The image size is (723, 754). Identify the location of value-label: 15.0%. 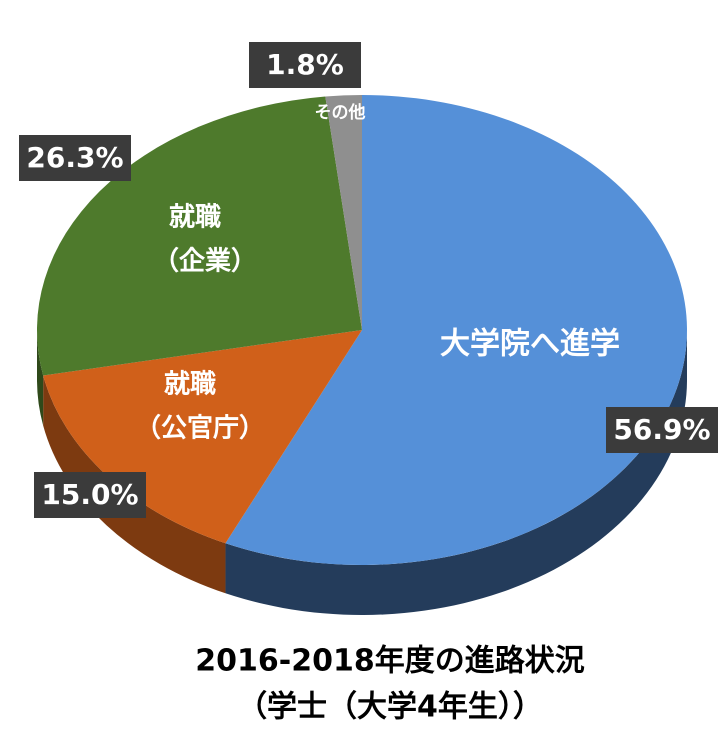
(89, 494).